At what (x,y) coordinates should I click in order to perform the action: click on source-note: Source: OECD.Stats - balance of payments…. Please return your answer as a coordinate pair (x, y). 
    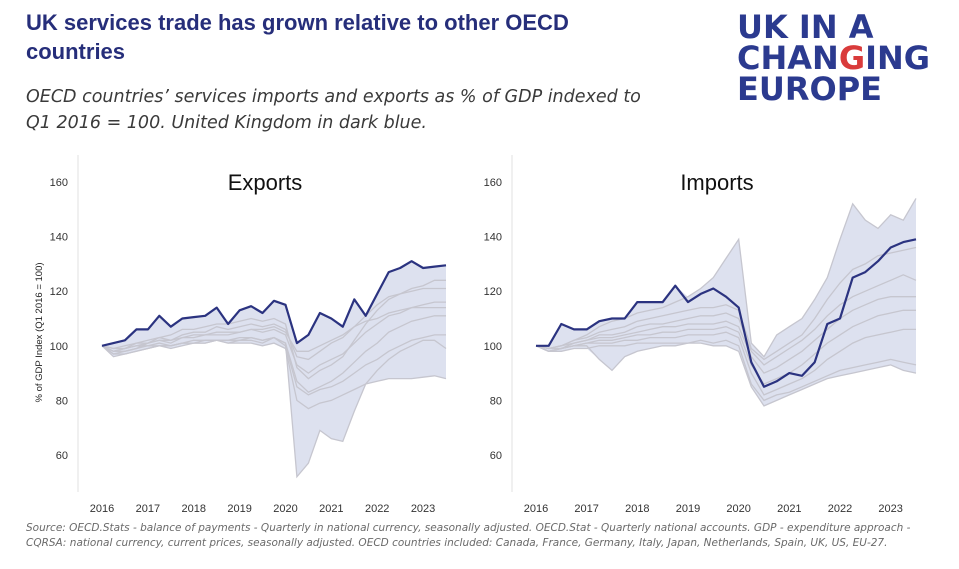
    Looking at the image, I should click on (468, 535).